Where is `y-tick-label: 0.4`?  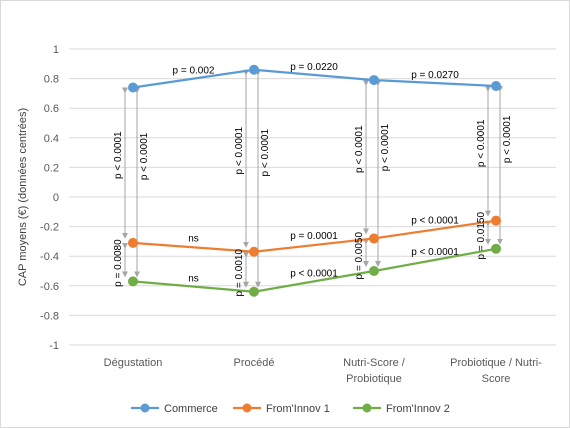 y-tick-label: 0.4 is located at coordinates (51, 139).